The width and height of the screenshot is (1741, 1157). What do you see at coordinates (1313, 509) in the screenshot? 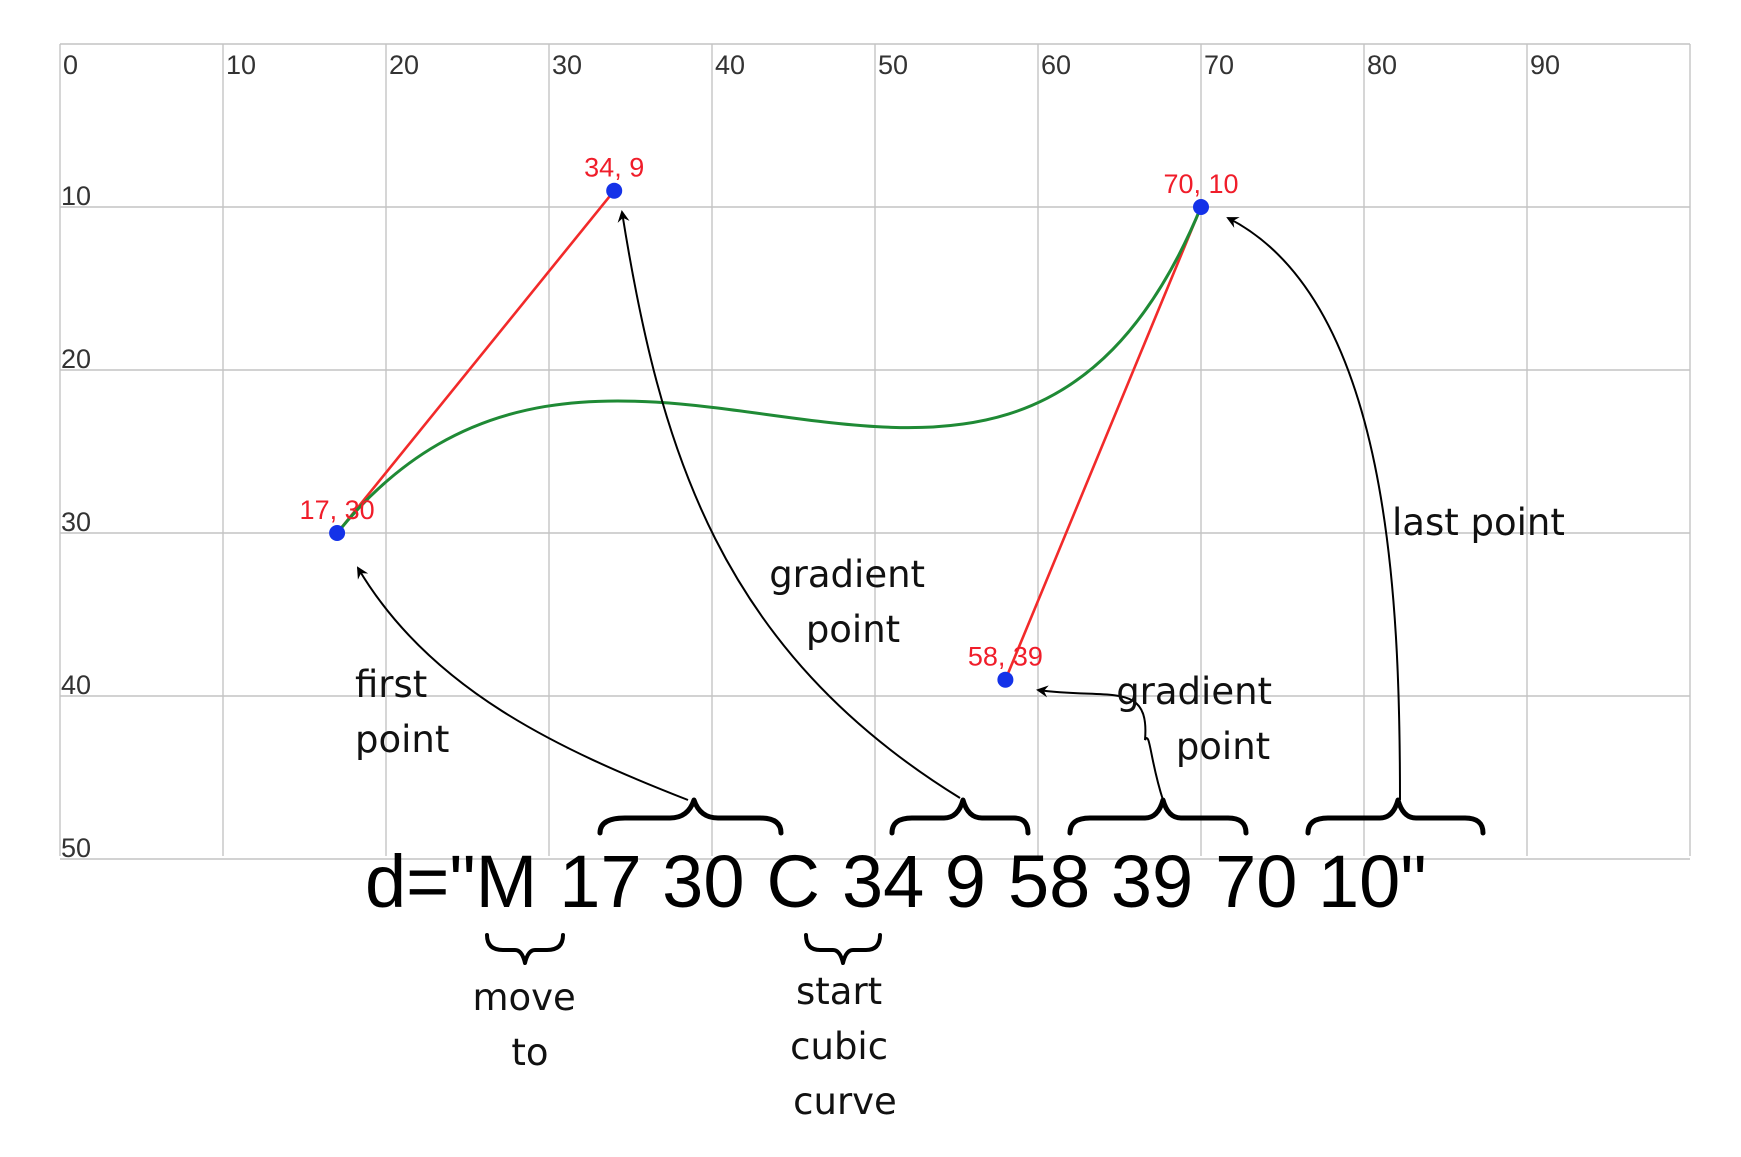
I see `last-point-arrow` at bounding box center [1313, 509].